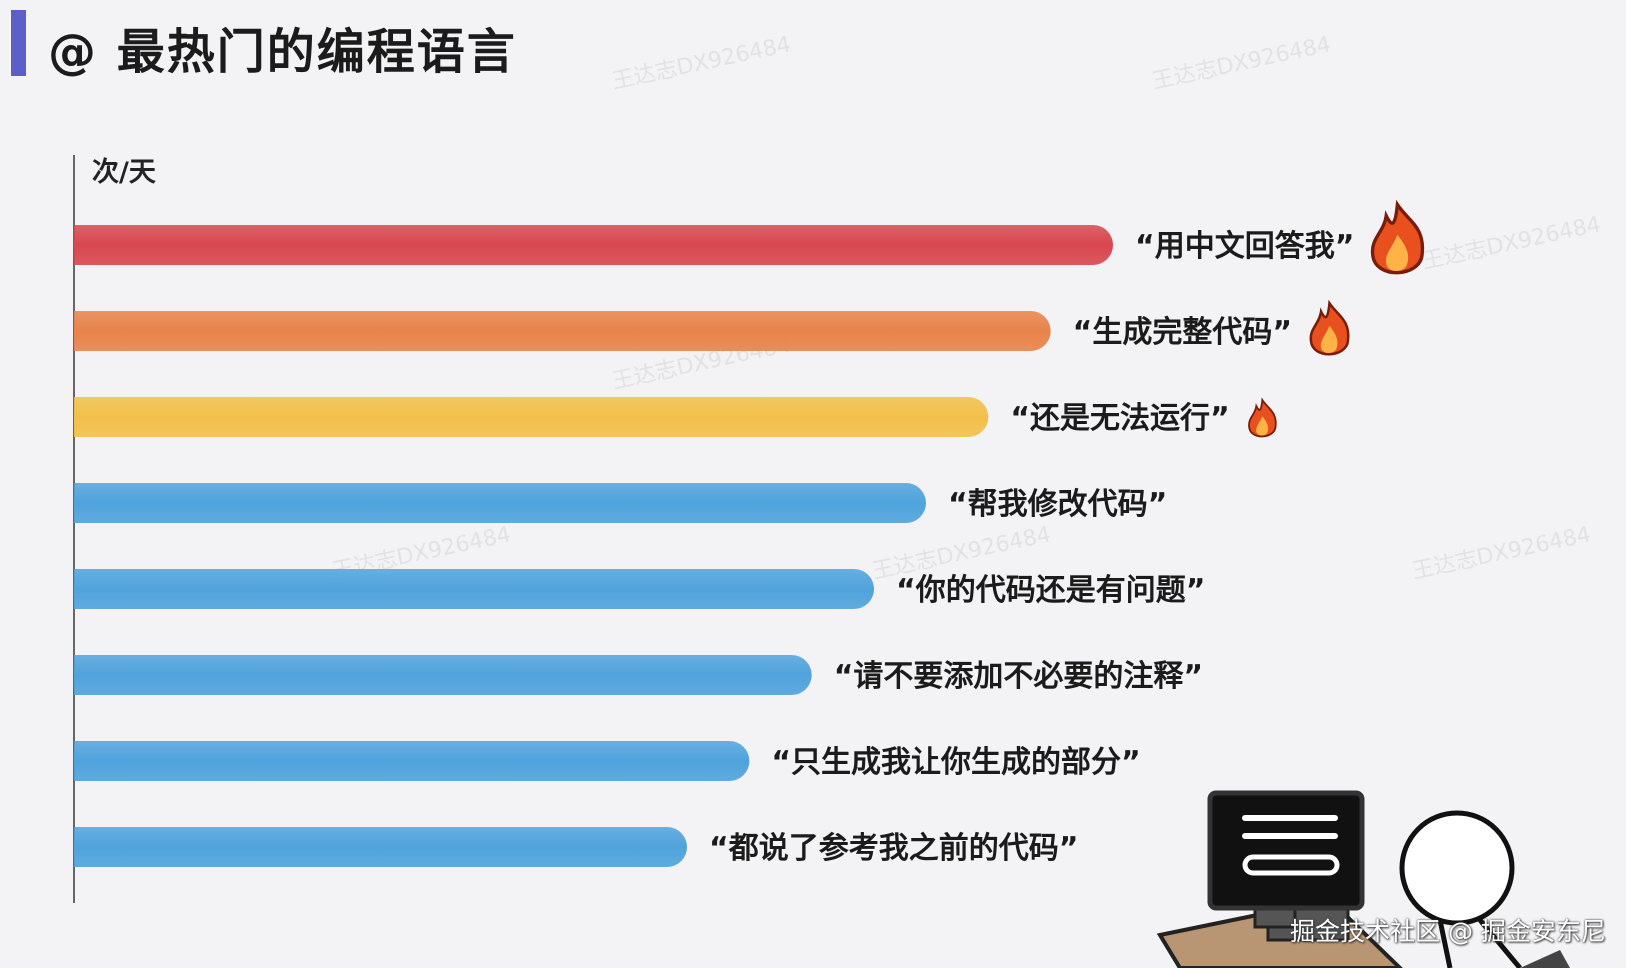 This screenshot has width=1626, height=968. I want to click on bar-label: “都说了参考我之前的代码”, so click(893, 848).